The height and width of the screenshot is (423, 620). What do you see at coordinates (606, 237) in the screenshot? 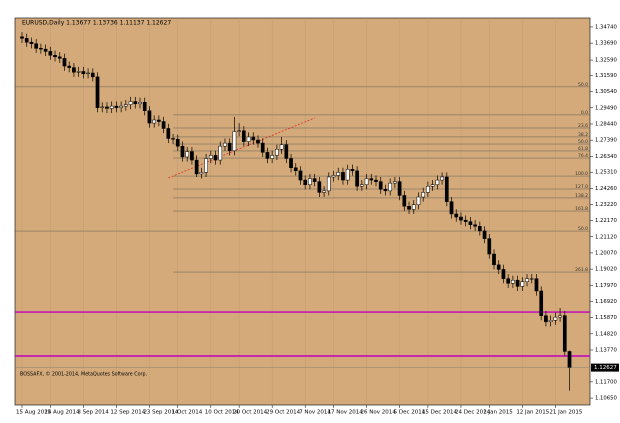
I see `y-tick-label: 1.21120` at bounding box center [606, 237].